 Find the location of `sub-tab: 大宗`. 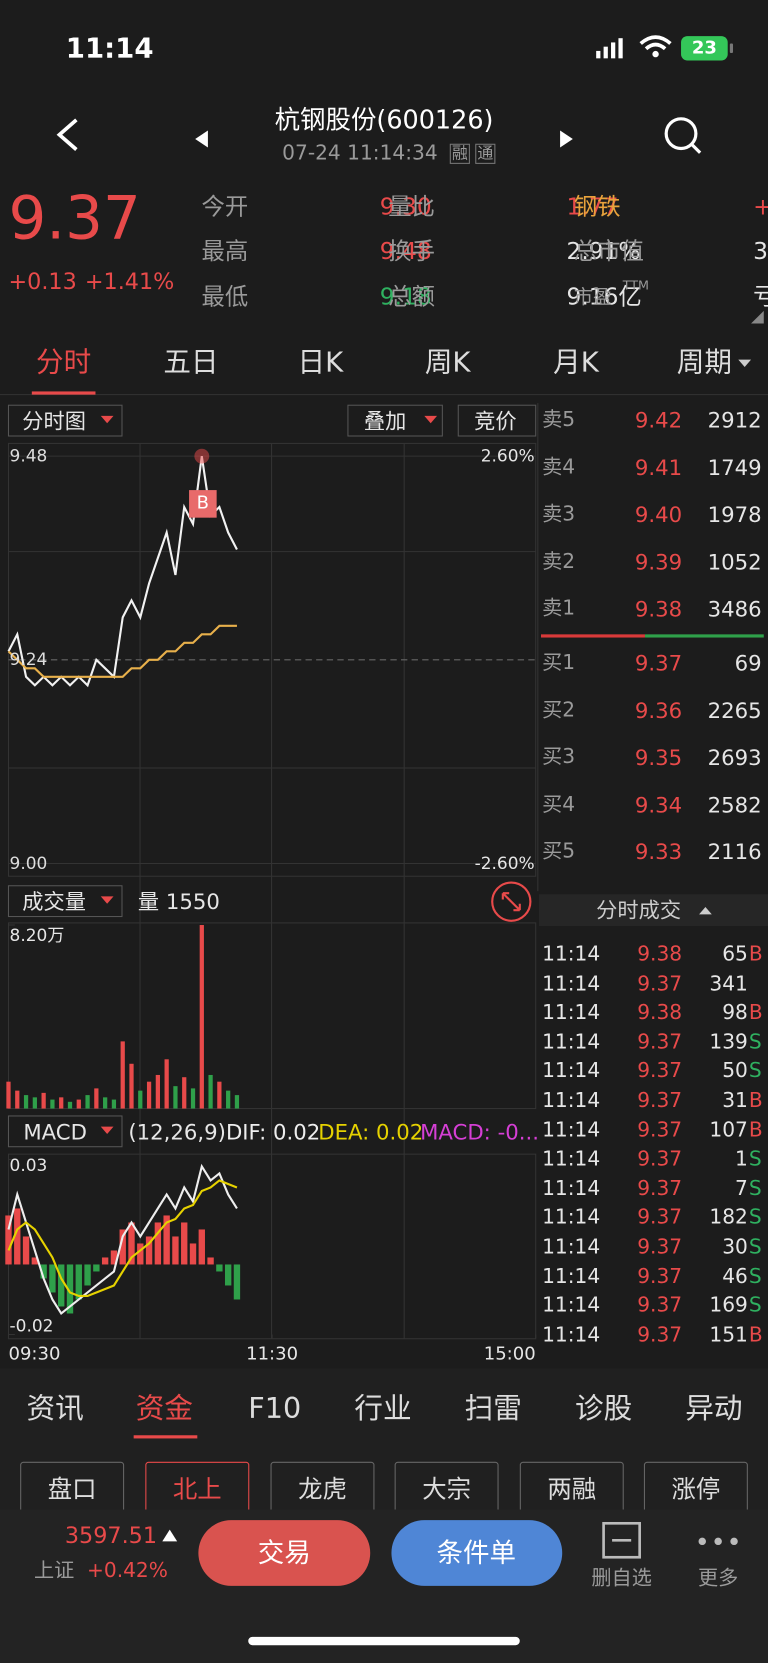

sub-tab: 大宗 is located at coordinates (446, 1490).